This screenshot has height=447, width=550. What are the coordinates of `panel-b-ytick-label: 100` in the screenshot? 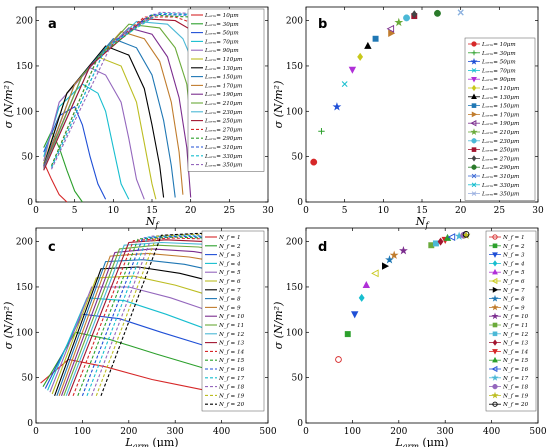 It's located at (294, 112).